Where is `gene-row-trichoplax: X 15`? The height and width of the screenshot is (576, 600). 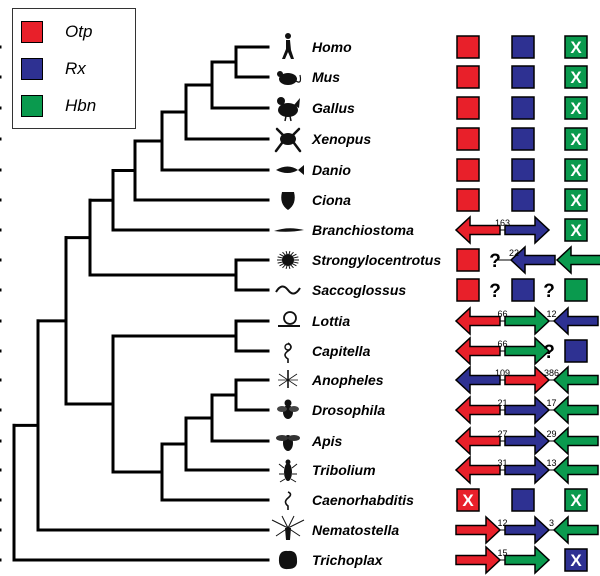 gene-row-trichoplax: X 15 is located at coordinates (521, 560).